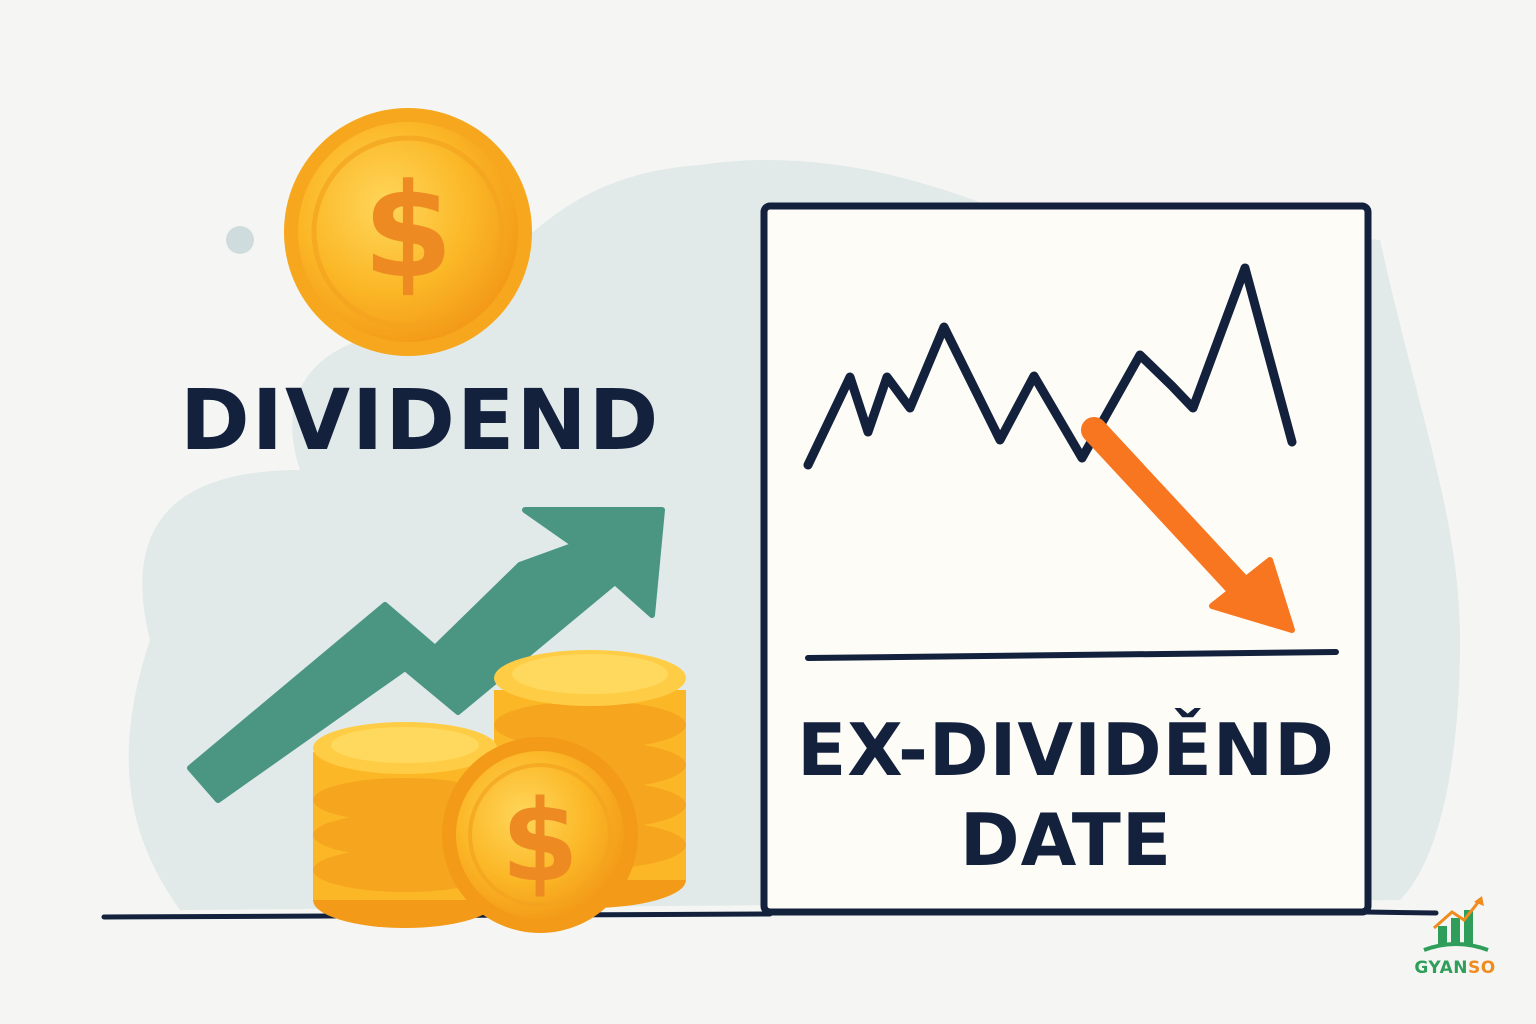 This screenshot has height=1024, width=1536. What do you see at coordinates (499, 791) in the screenshot?
I see `coin-stack-icon: $` at bounding box center [499, 791].